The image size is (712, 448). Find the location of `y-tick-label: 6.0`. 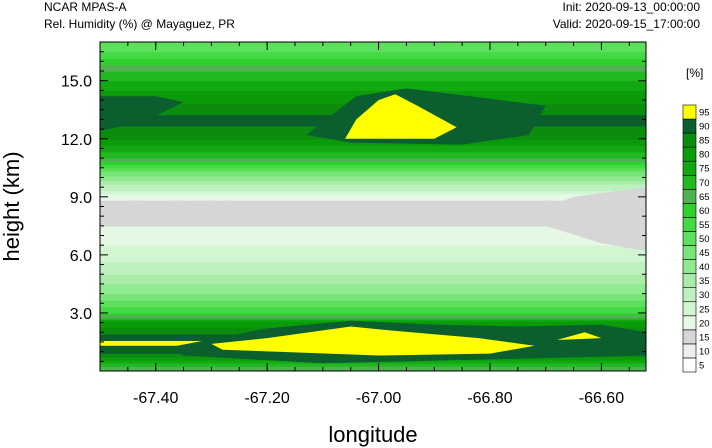

y-tick-label: 6.0 is located at coordinates (81, 256).